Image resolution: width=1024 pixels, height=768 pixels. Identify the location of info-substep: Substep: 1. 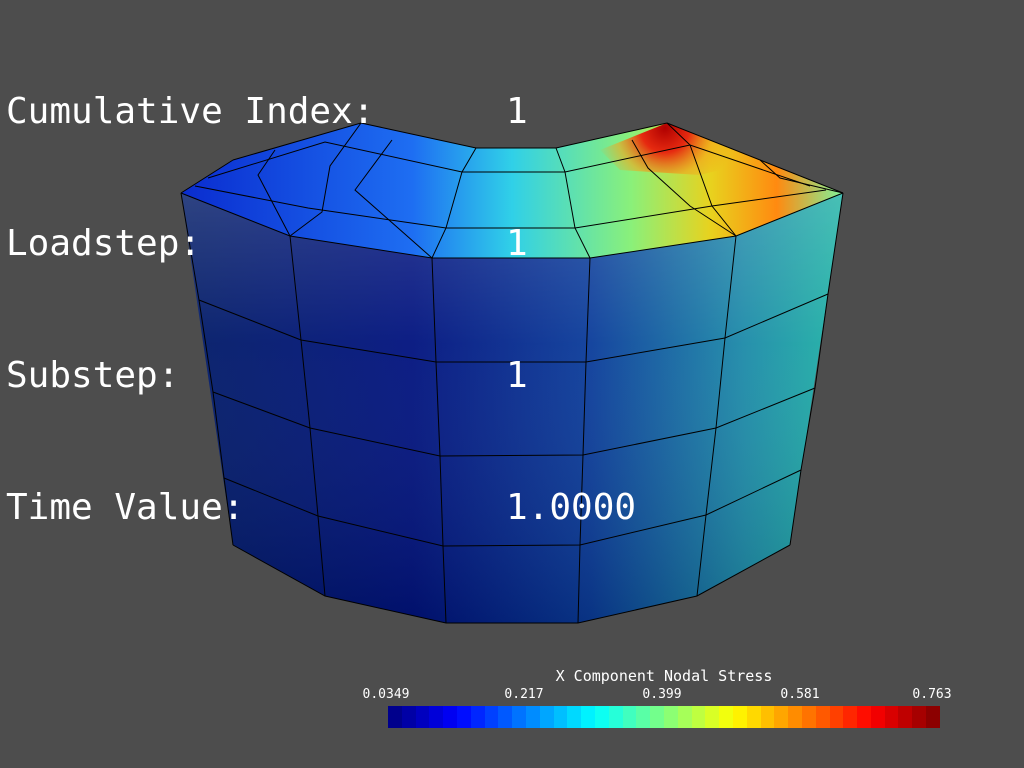
(71, 376).